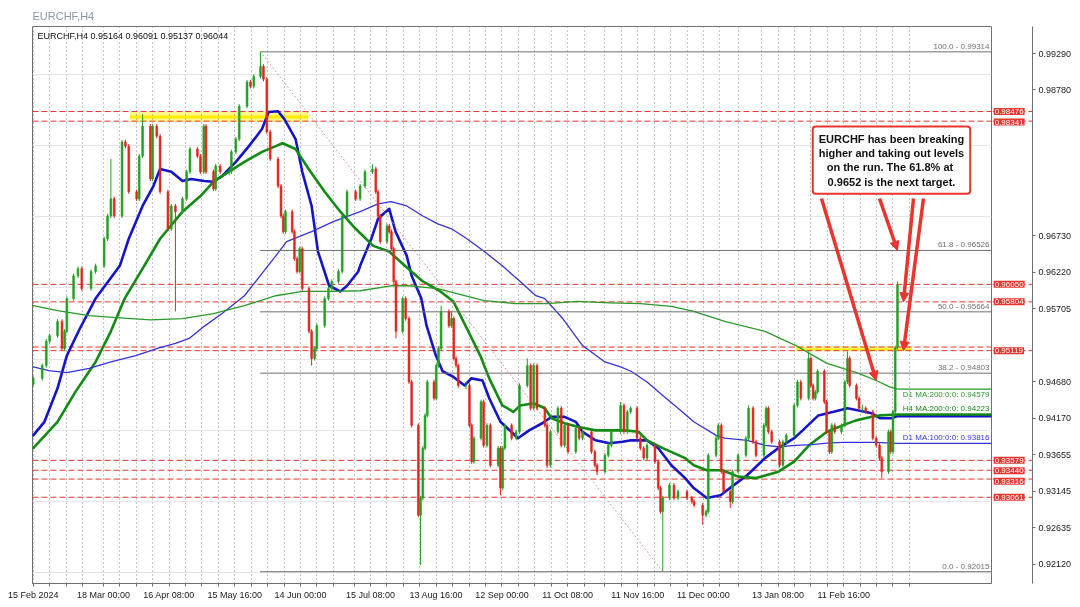 The height and width of the screenshot is (607, 1080). I want to click on x-tick-label: 11 Feb 16:00, so click(843, 594).